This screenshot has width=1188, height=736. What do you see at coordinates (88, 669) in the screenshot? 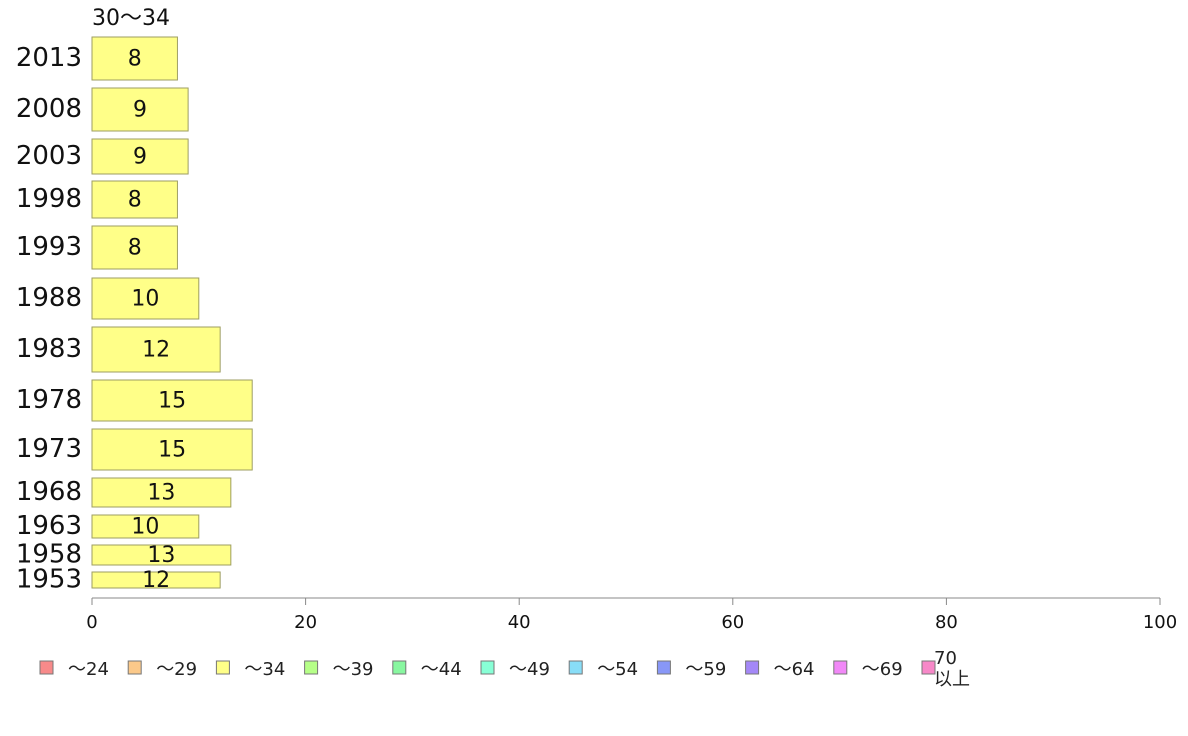
I see `legend-label: 〜24` at bounding box center [88, 669].